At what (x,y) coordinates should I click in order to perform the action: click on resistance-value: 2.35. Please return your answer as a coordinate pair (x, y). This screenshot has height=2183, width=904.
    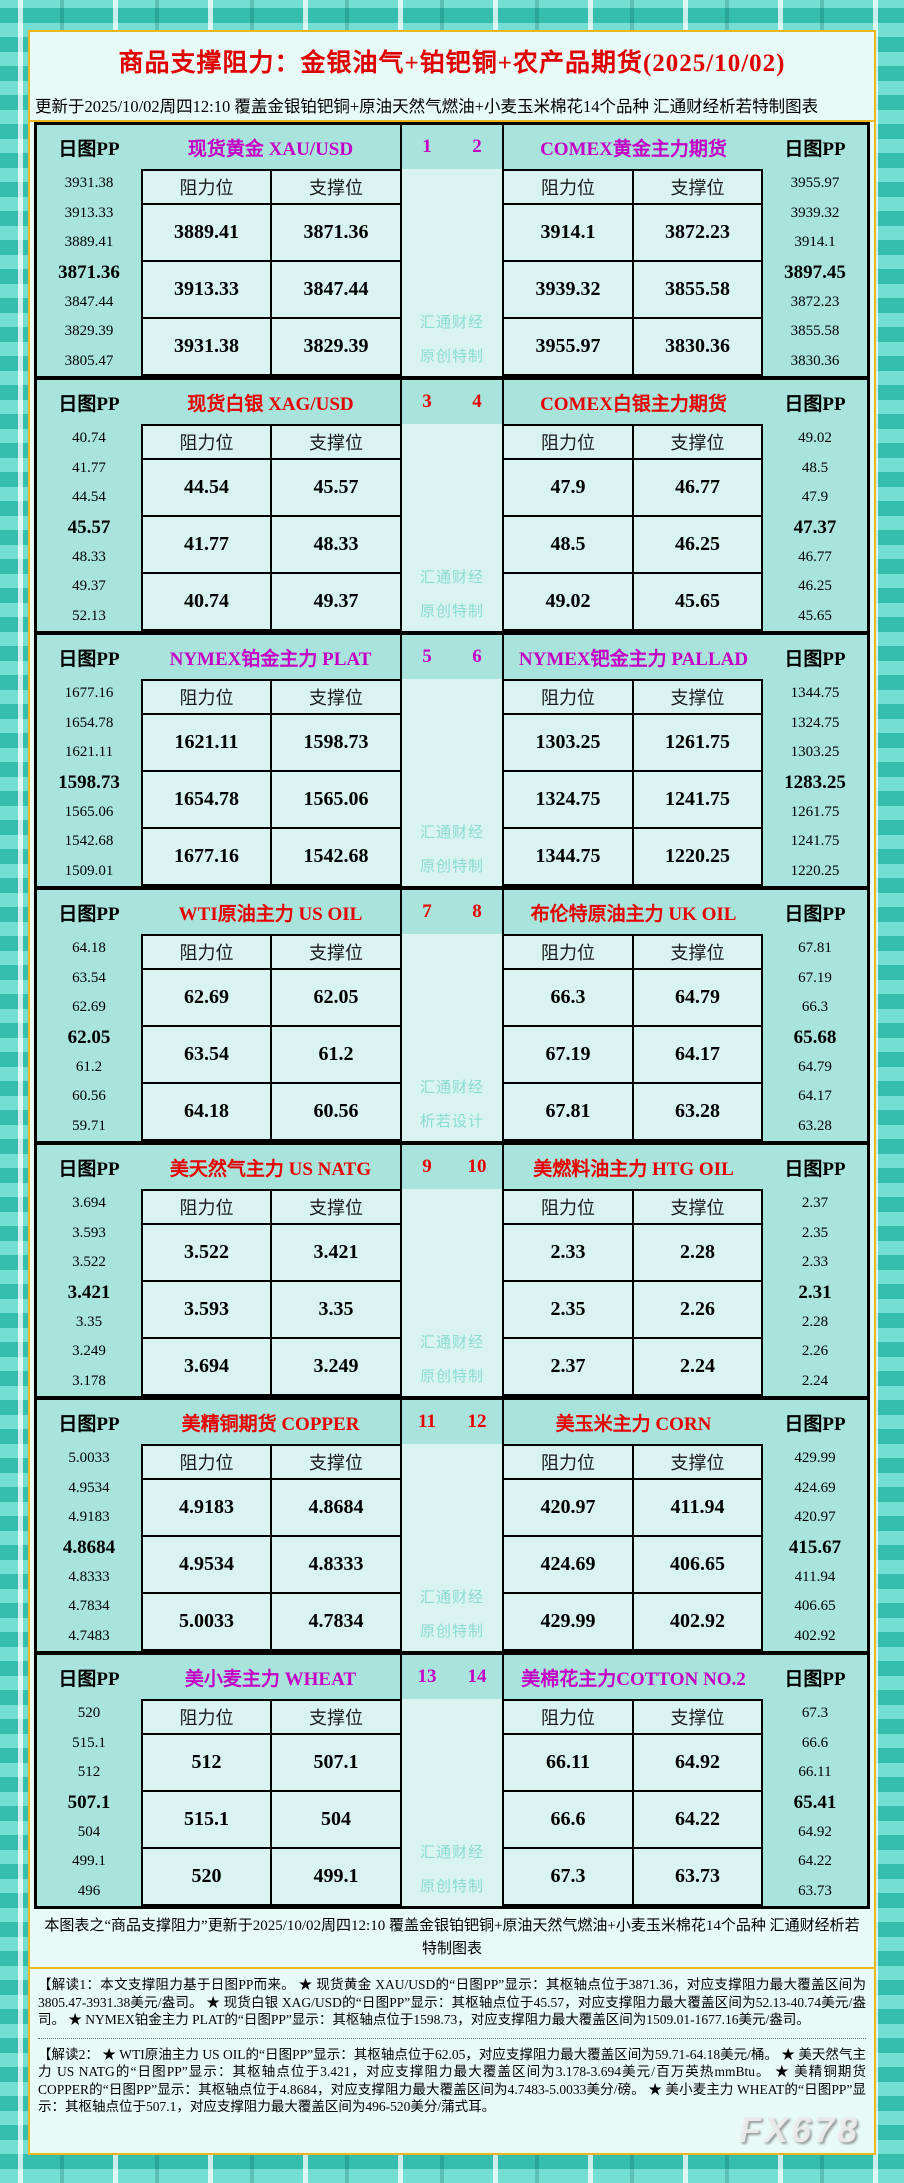
    Looking at the image, I should click on (569, 1309).